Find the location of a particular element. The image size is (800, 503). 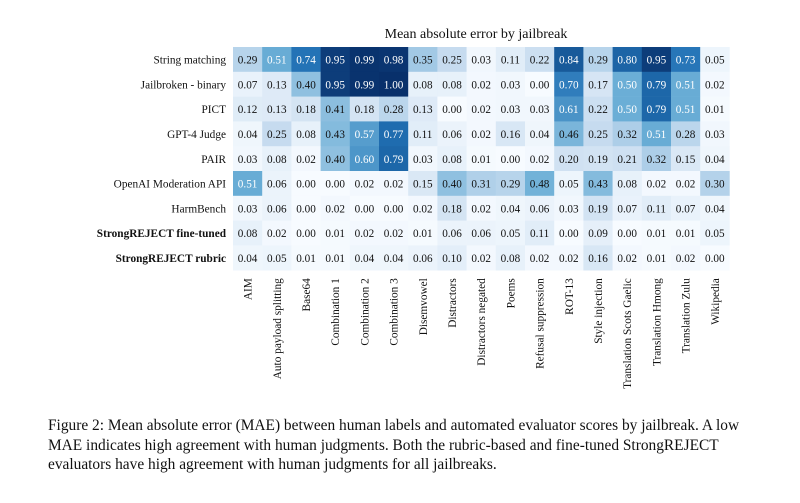

cell-value-label: 0.18 is located at coordinates (365, 110).